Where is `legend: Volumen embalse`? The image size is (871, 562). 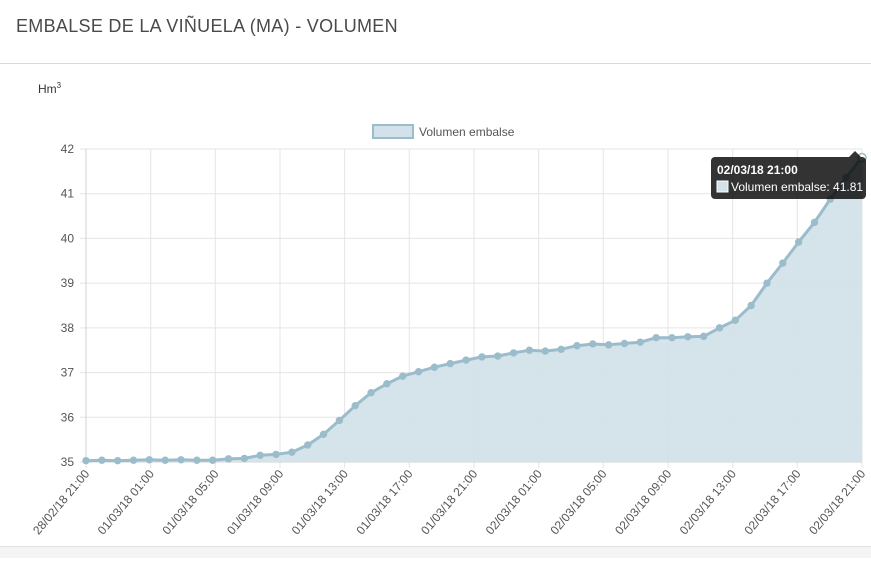 legend: Volumen embalse is located at coordinates (443, 131).